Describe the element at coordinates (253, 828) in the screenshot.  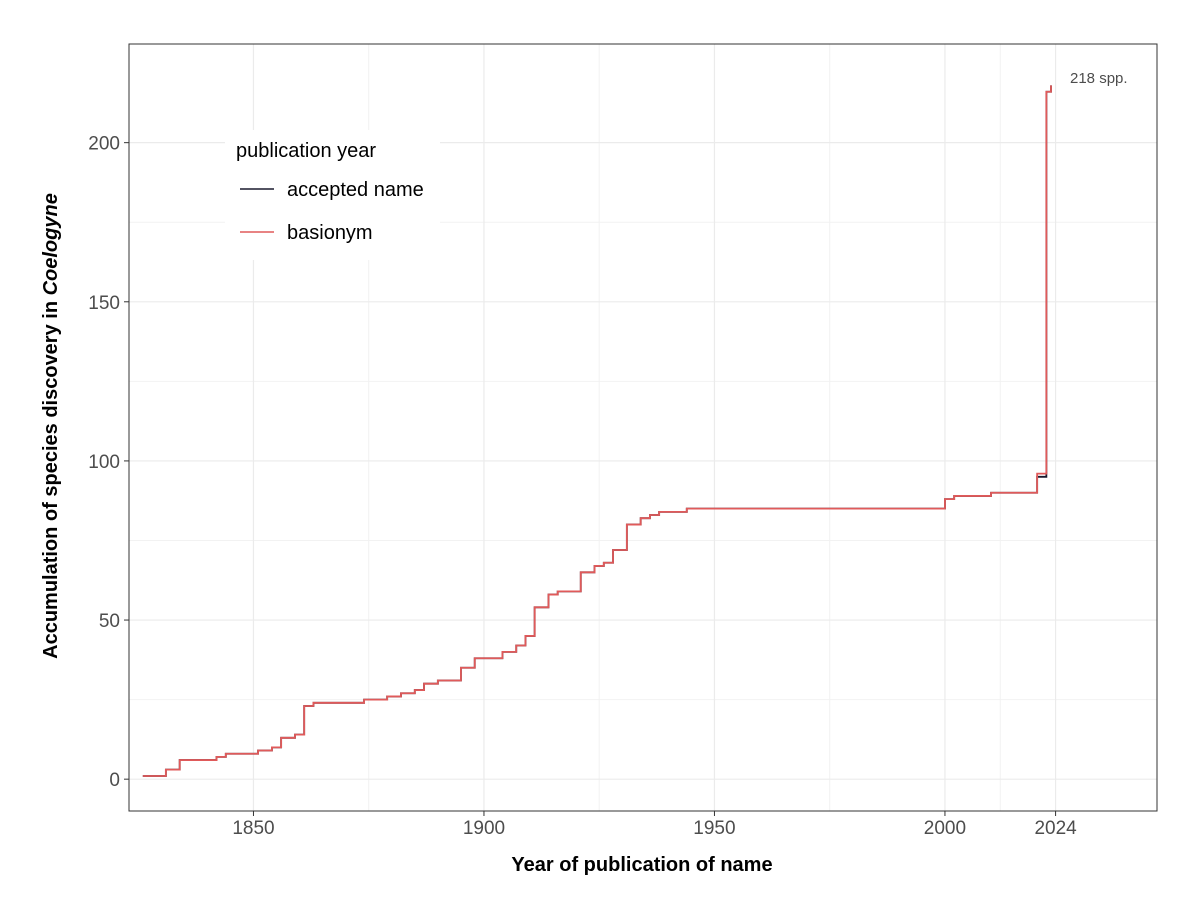
I see `x-tick-label: 1850` at that location.